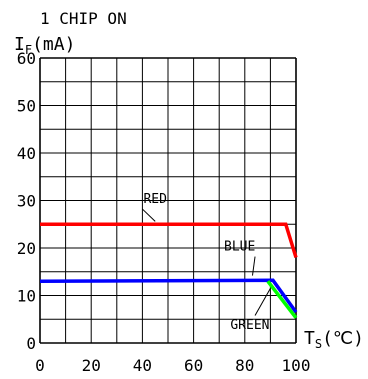 The image size is (368, 379). Describe the element at coordinates (168, 296) in the screenshot. I see `series-line-blue` at that location.